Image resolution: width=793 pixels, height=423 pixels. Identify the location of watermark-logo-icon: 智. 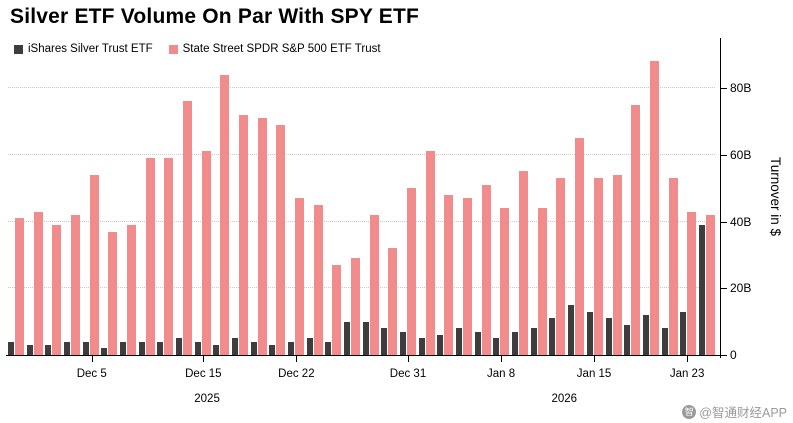
(689, 411).